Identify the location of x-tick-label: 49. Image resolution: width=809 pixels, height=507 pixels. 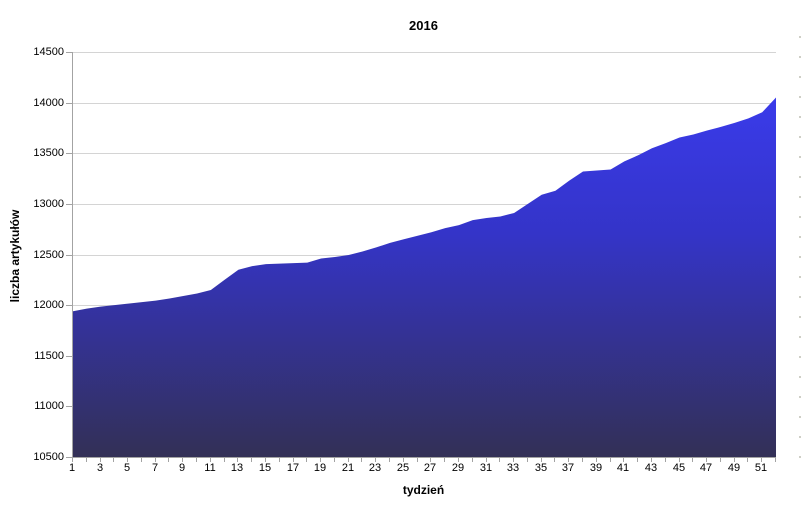
(734, 468).